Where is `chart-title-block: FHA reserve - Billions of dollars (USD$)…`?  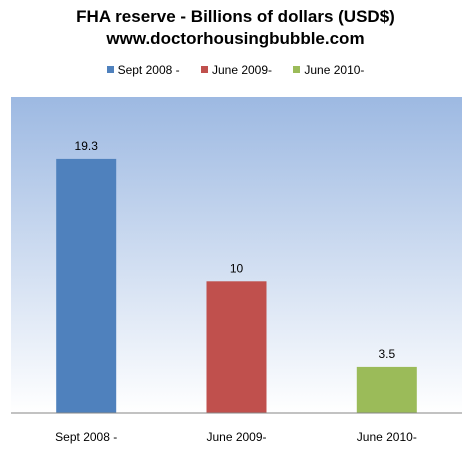 chart-title-block: FHA reserve - Billions of dollars (USD$)… is located at coordinates (235, 28).